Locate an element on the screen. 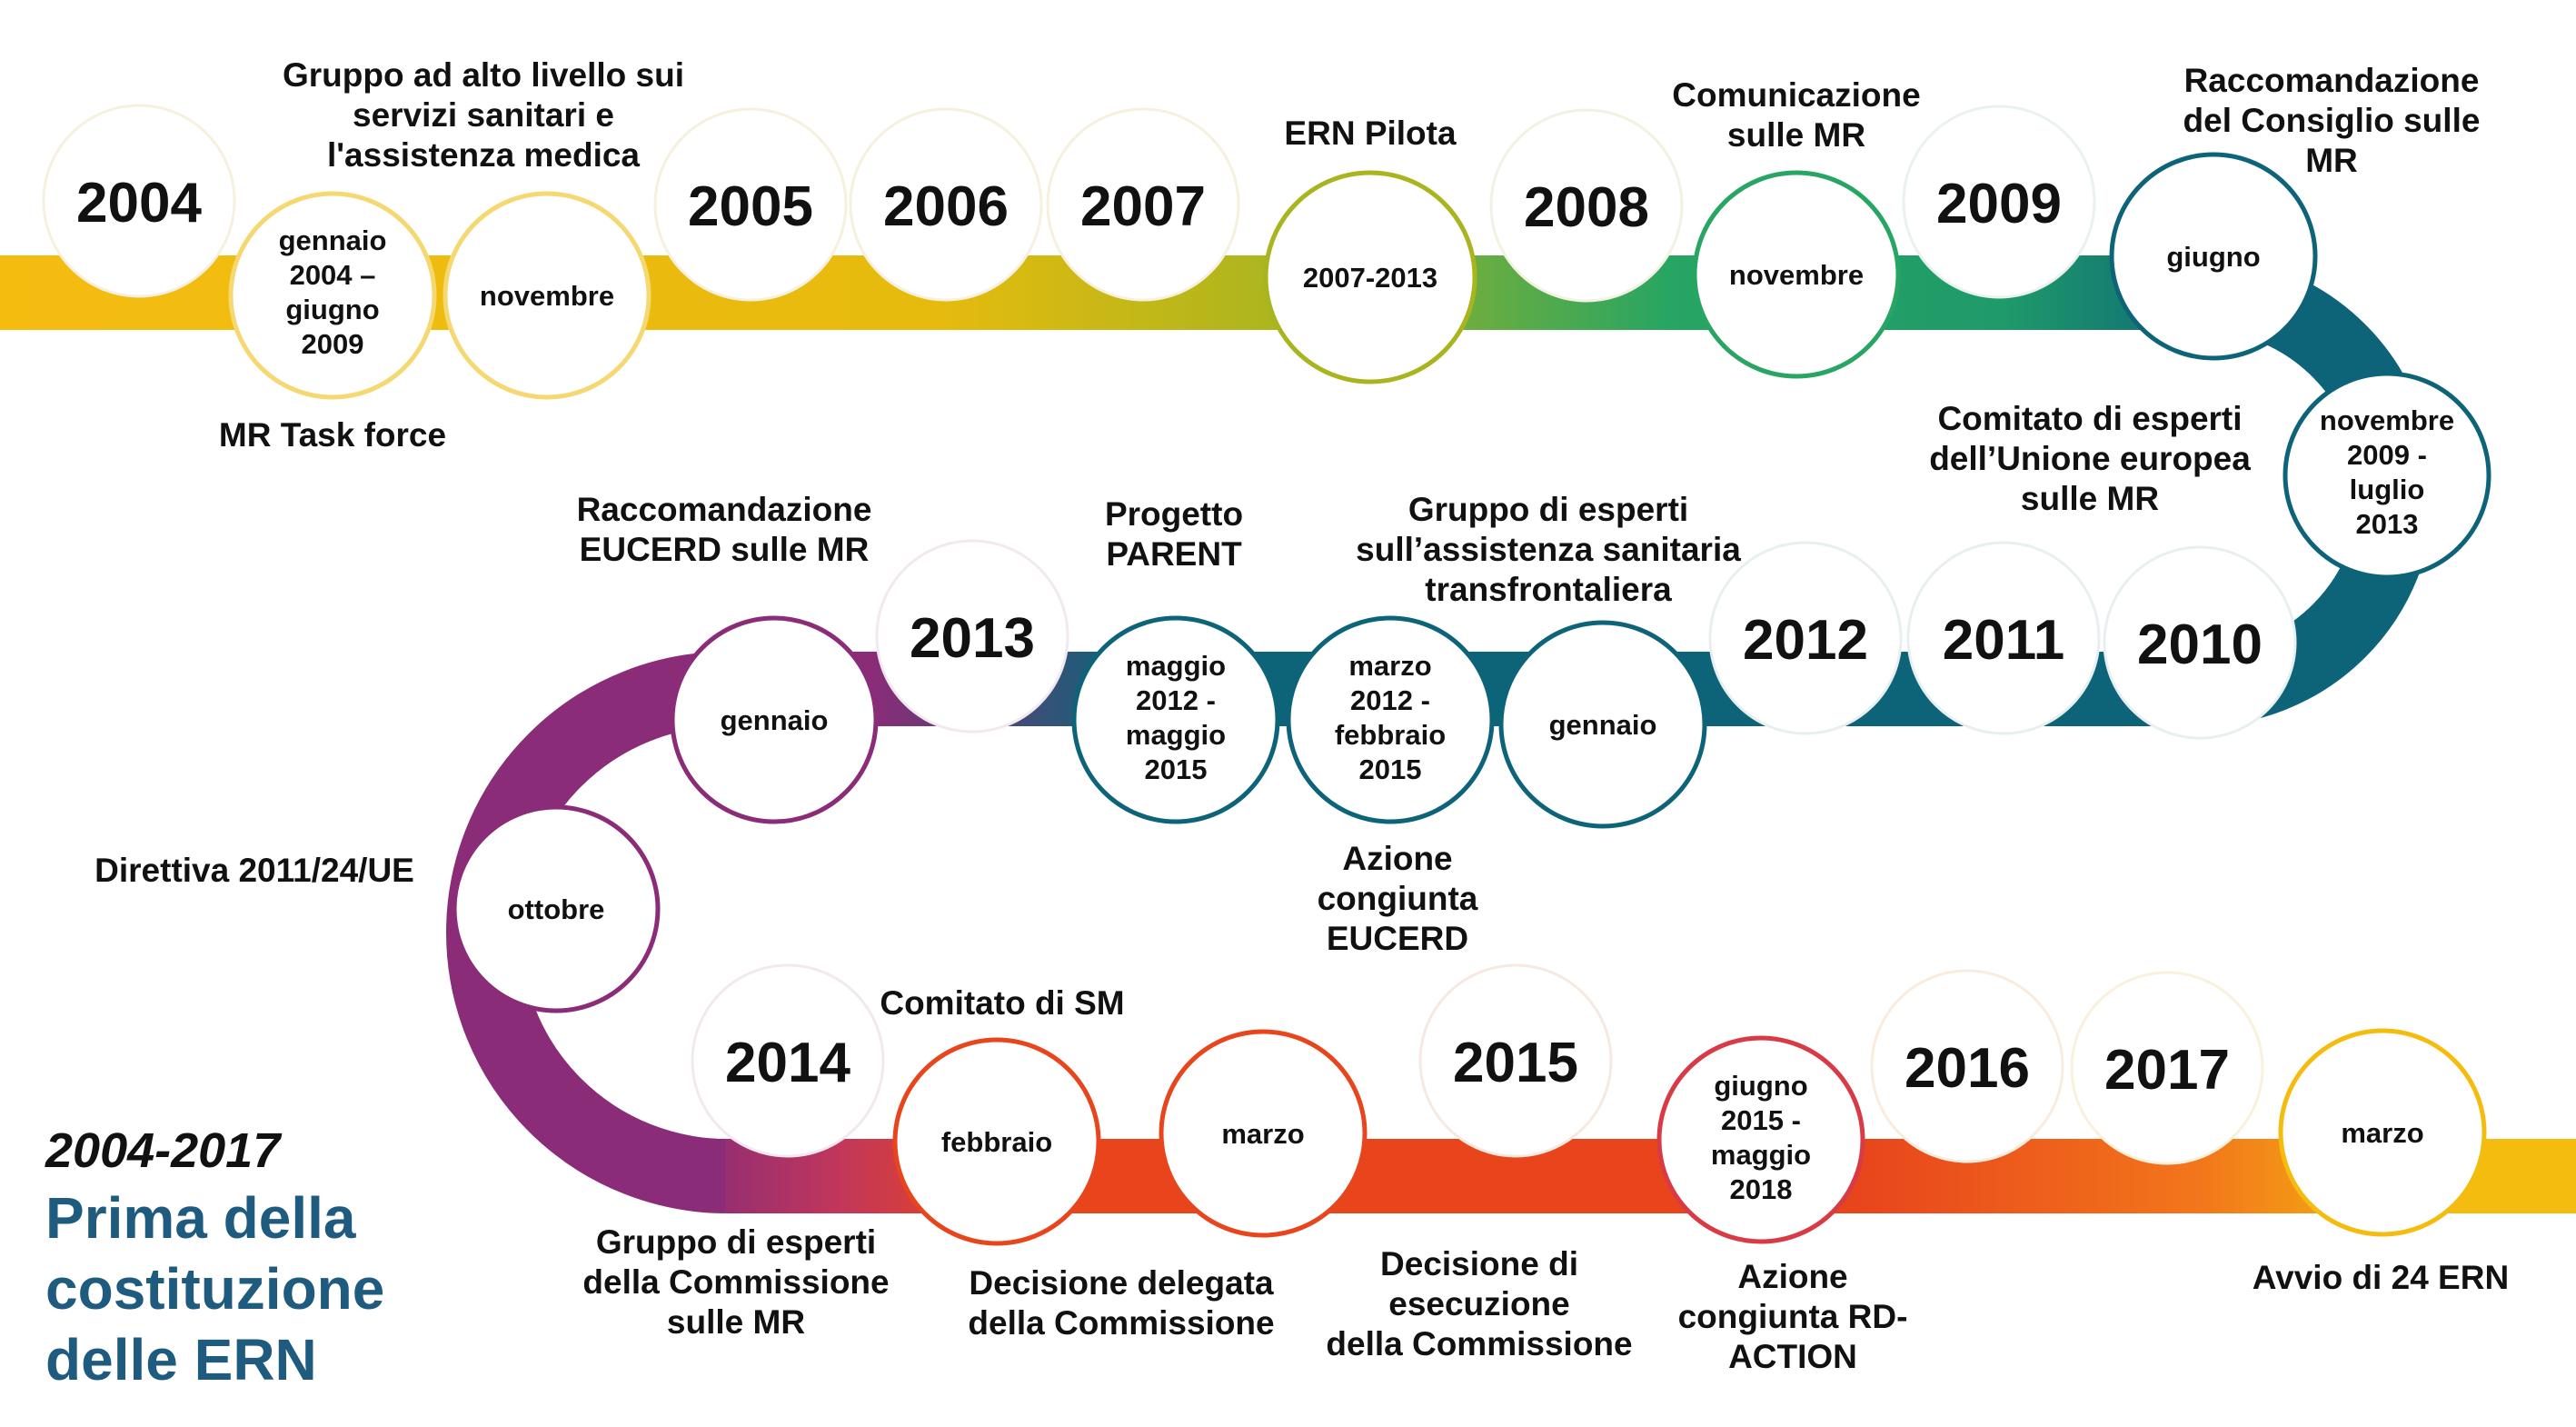 The height and width of the screenshot is (1427, 2576). svg-text: 2005 is located at coordinates (750, 206).